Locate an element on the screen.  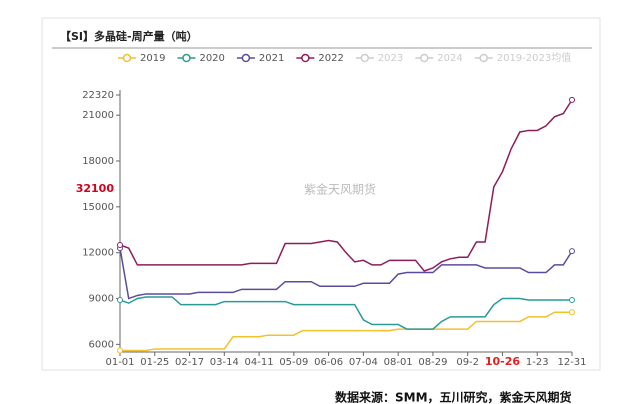
y-tick-label: 15000 is located at coordinates (98, 207).